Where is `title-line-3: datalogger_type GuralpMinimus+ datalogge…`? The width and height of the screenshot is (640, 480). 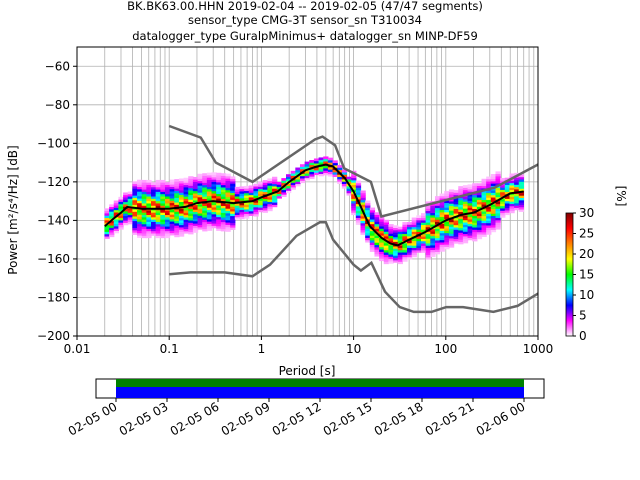
title-line-3: datalogger_type GuralpMinimus+ datalogge… is located at coordinates (305, 36).